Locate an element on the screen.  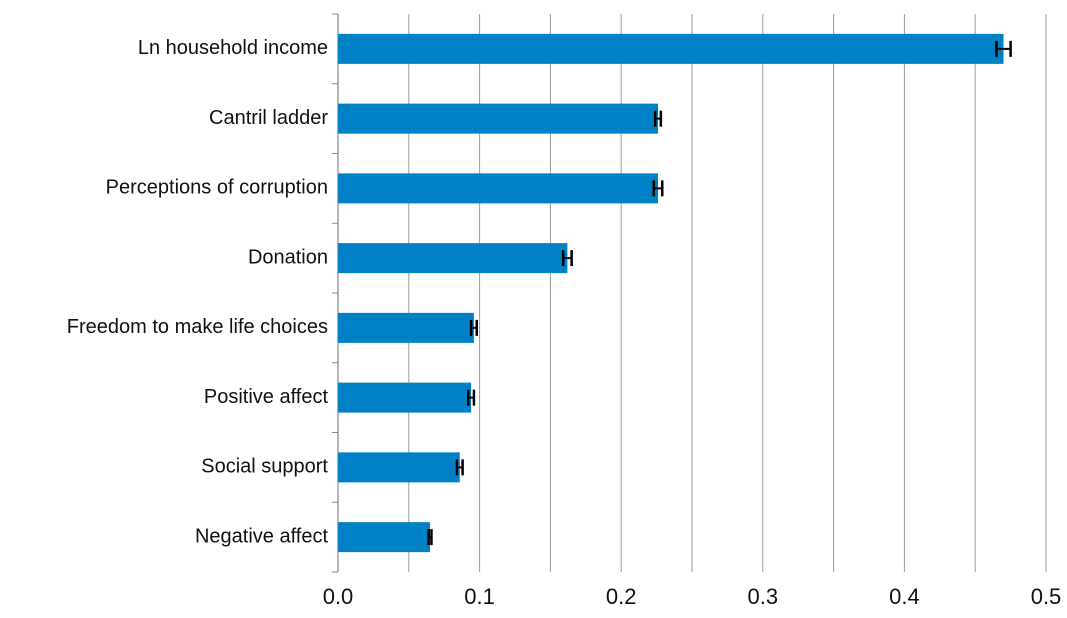
category-label: Freedom to make life choices is located at coordinates (197, 327).